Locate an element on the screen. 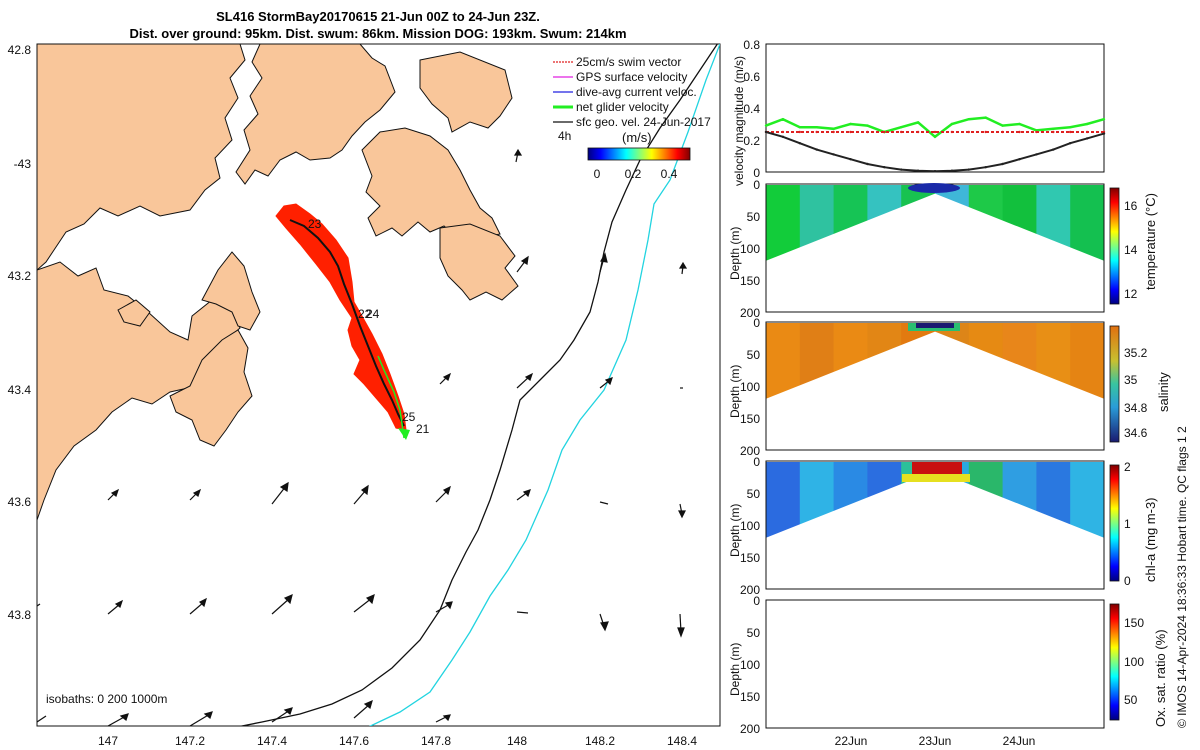 The height and width of the screenshot is (750, 1200). depth-tick: 0 is located at coordinates (756, 462).